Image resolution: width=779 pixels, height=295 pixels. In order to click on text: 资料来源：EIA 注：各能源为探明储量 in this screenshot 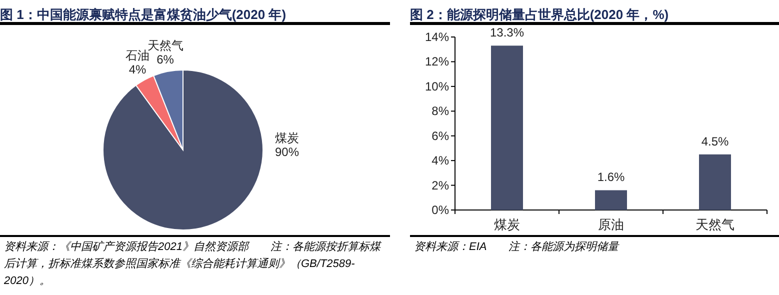, I will do `click(594, 246)`.